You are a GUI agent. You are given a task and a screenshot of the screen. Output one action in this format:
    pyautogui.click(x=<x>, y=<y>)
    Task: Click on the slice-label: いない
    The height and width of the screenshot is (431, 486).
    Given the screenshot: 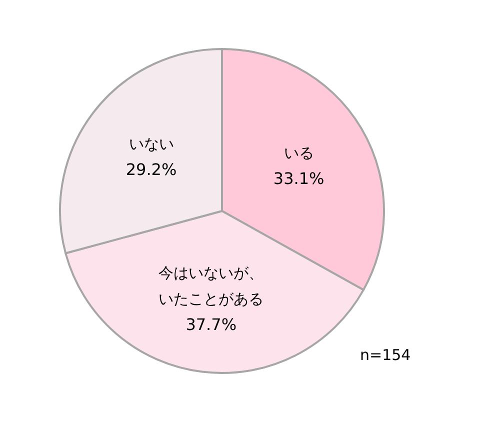 What is the action you would take?
    pyautogui.click(x=151, y=144)
    